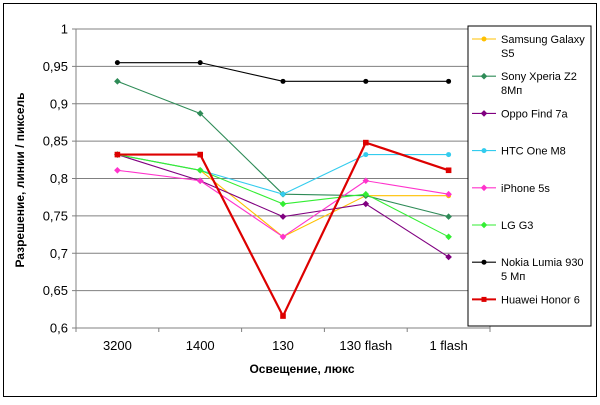 This screenshot has width=600, height=405. I want to click on y-axis: 0,6 0,65 0,7 0,75 0,8 0,85 0,9 0,95 1, so click(59, 179).